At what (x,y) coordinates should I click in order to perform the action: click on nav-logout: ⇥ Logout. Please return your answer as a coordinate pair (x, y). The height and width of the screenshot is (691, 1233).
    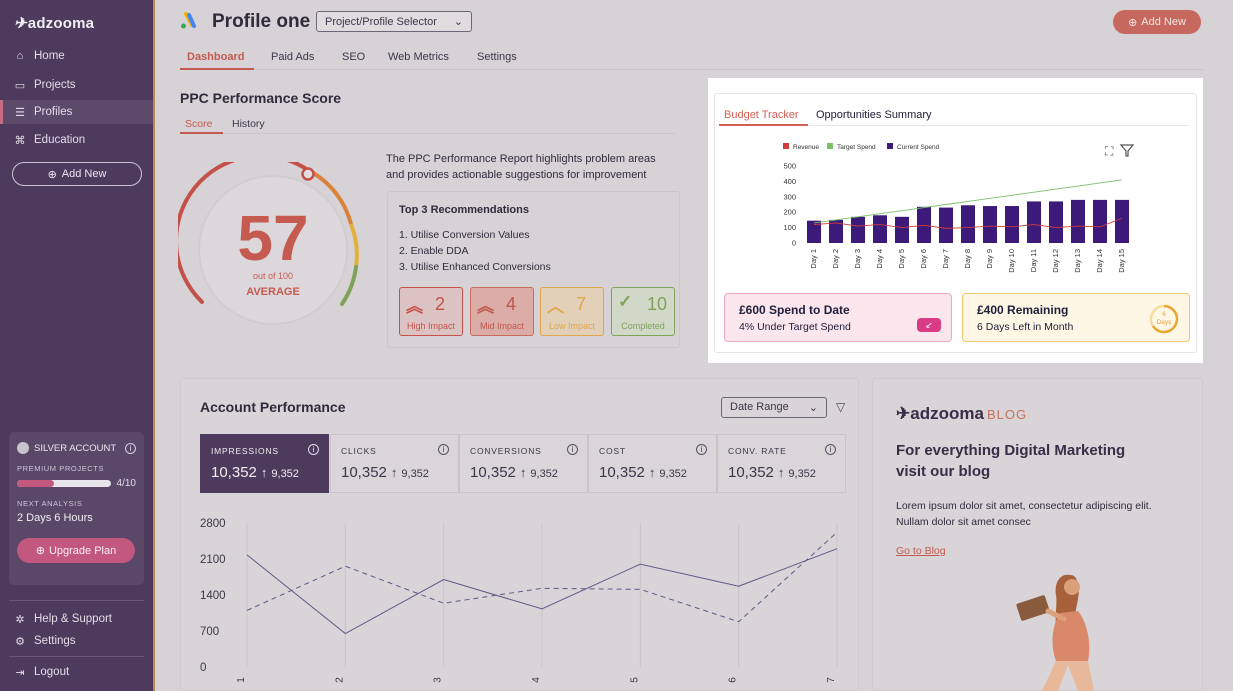
    Looking at the image, I should click on (76, 672).